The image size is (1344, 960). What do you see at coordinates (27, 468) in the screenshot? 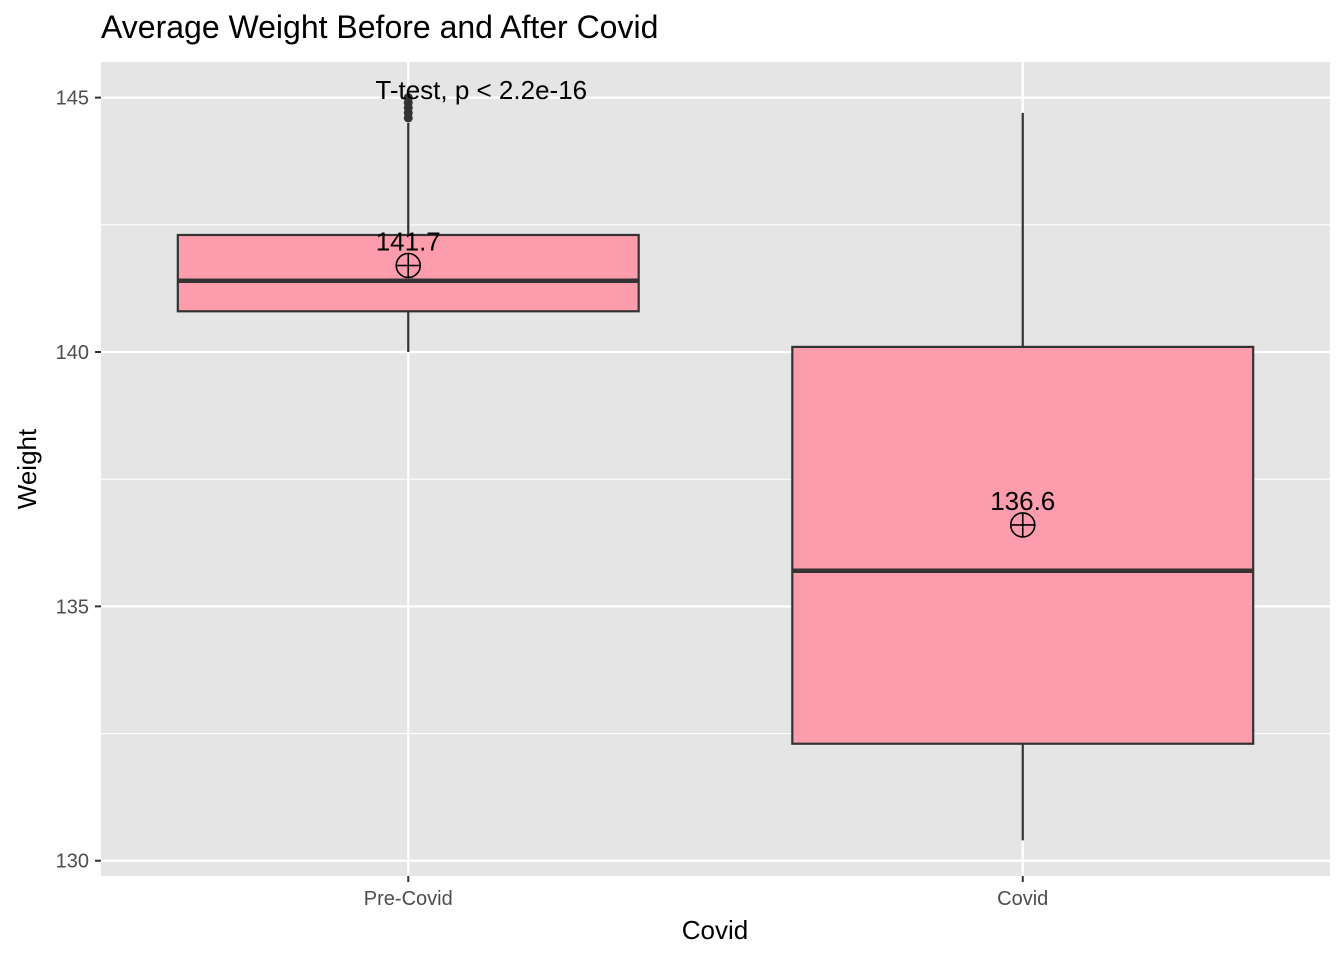
I see `y-axis-title: Weight` at bounding box center [27, 468].